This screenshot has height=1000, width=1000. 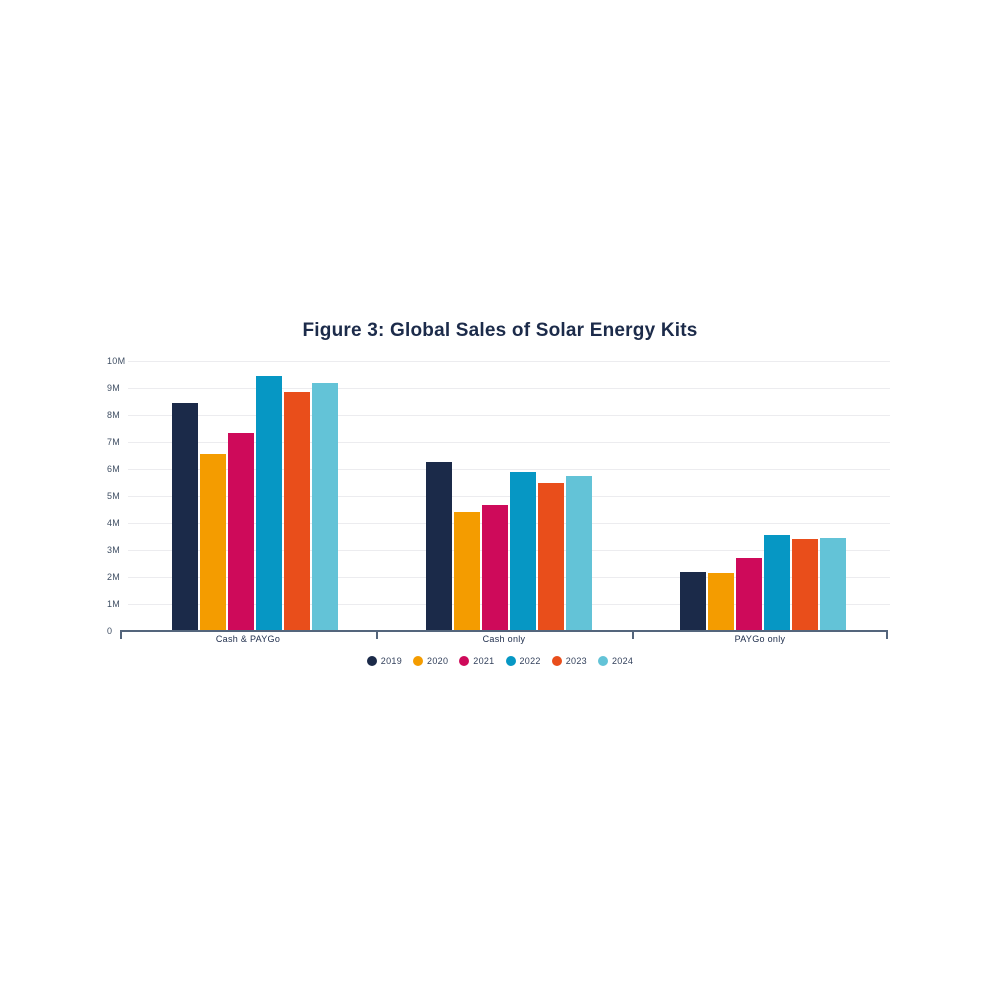 What do you see at coordinates (721, 601) in the screenshot?
I see `bar-2020-paygo-only` at bounding box center [721, 601].